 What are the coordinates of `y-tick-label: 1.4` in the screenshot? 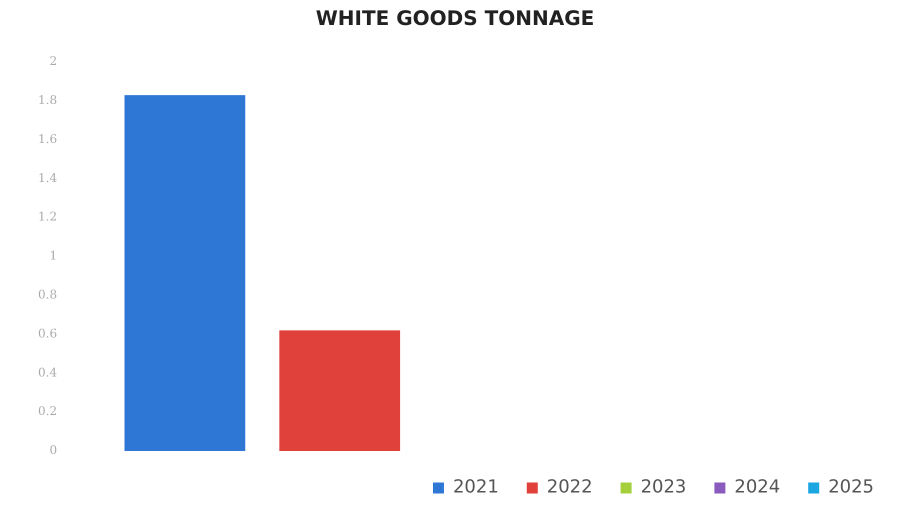 It's located at (48, 177).